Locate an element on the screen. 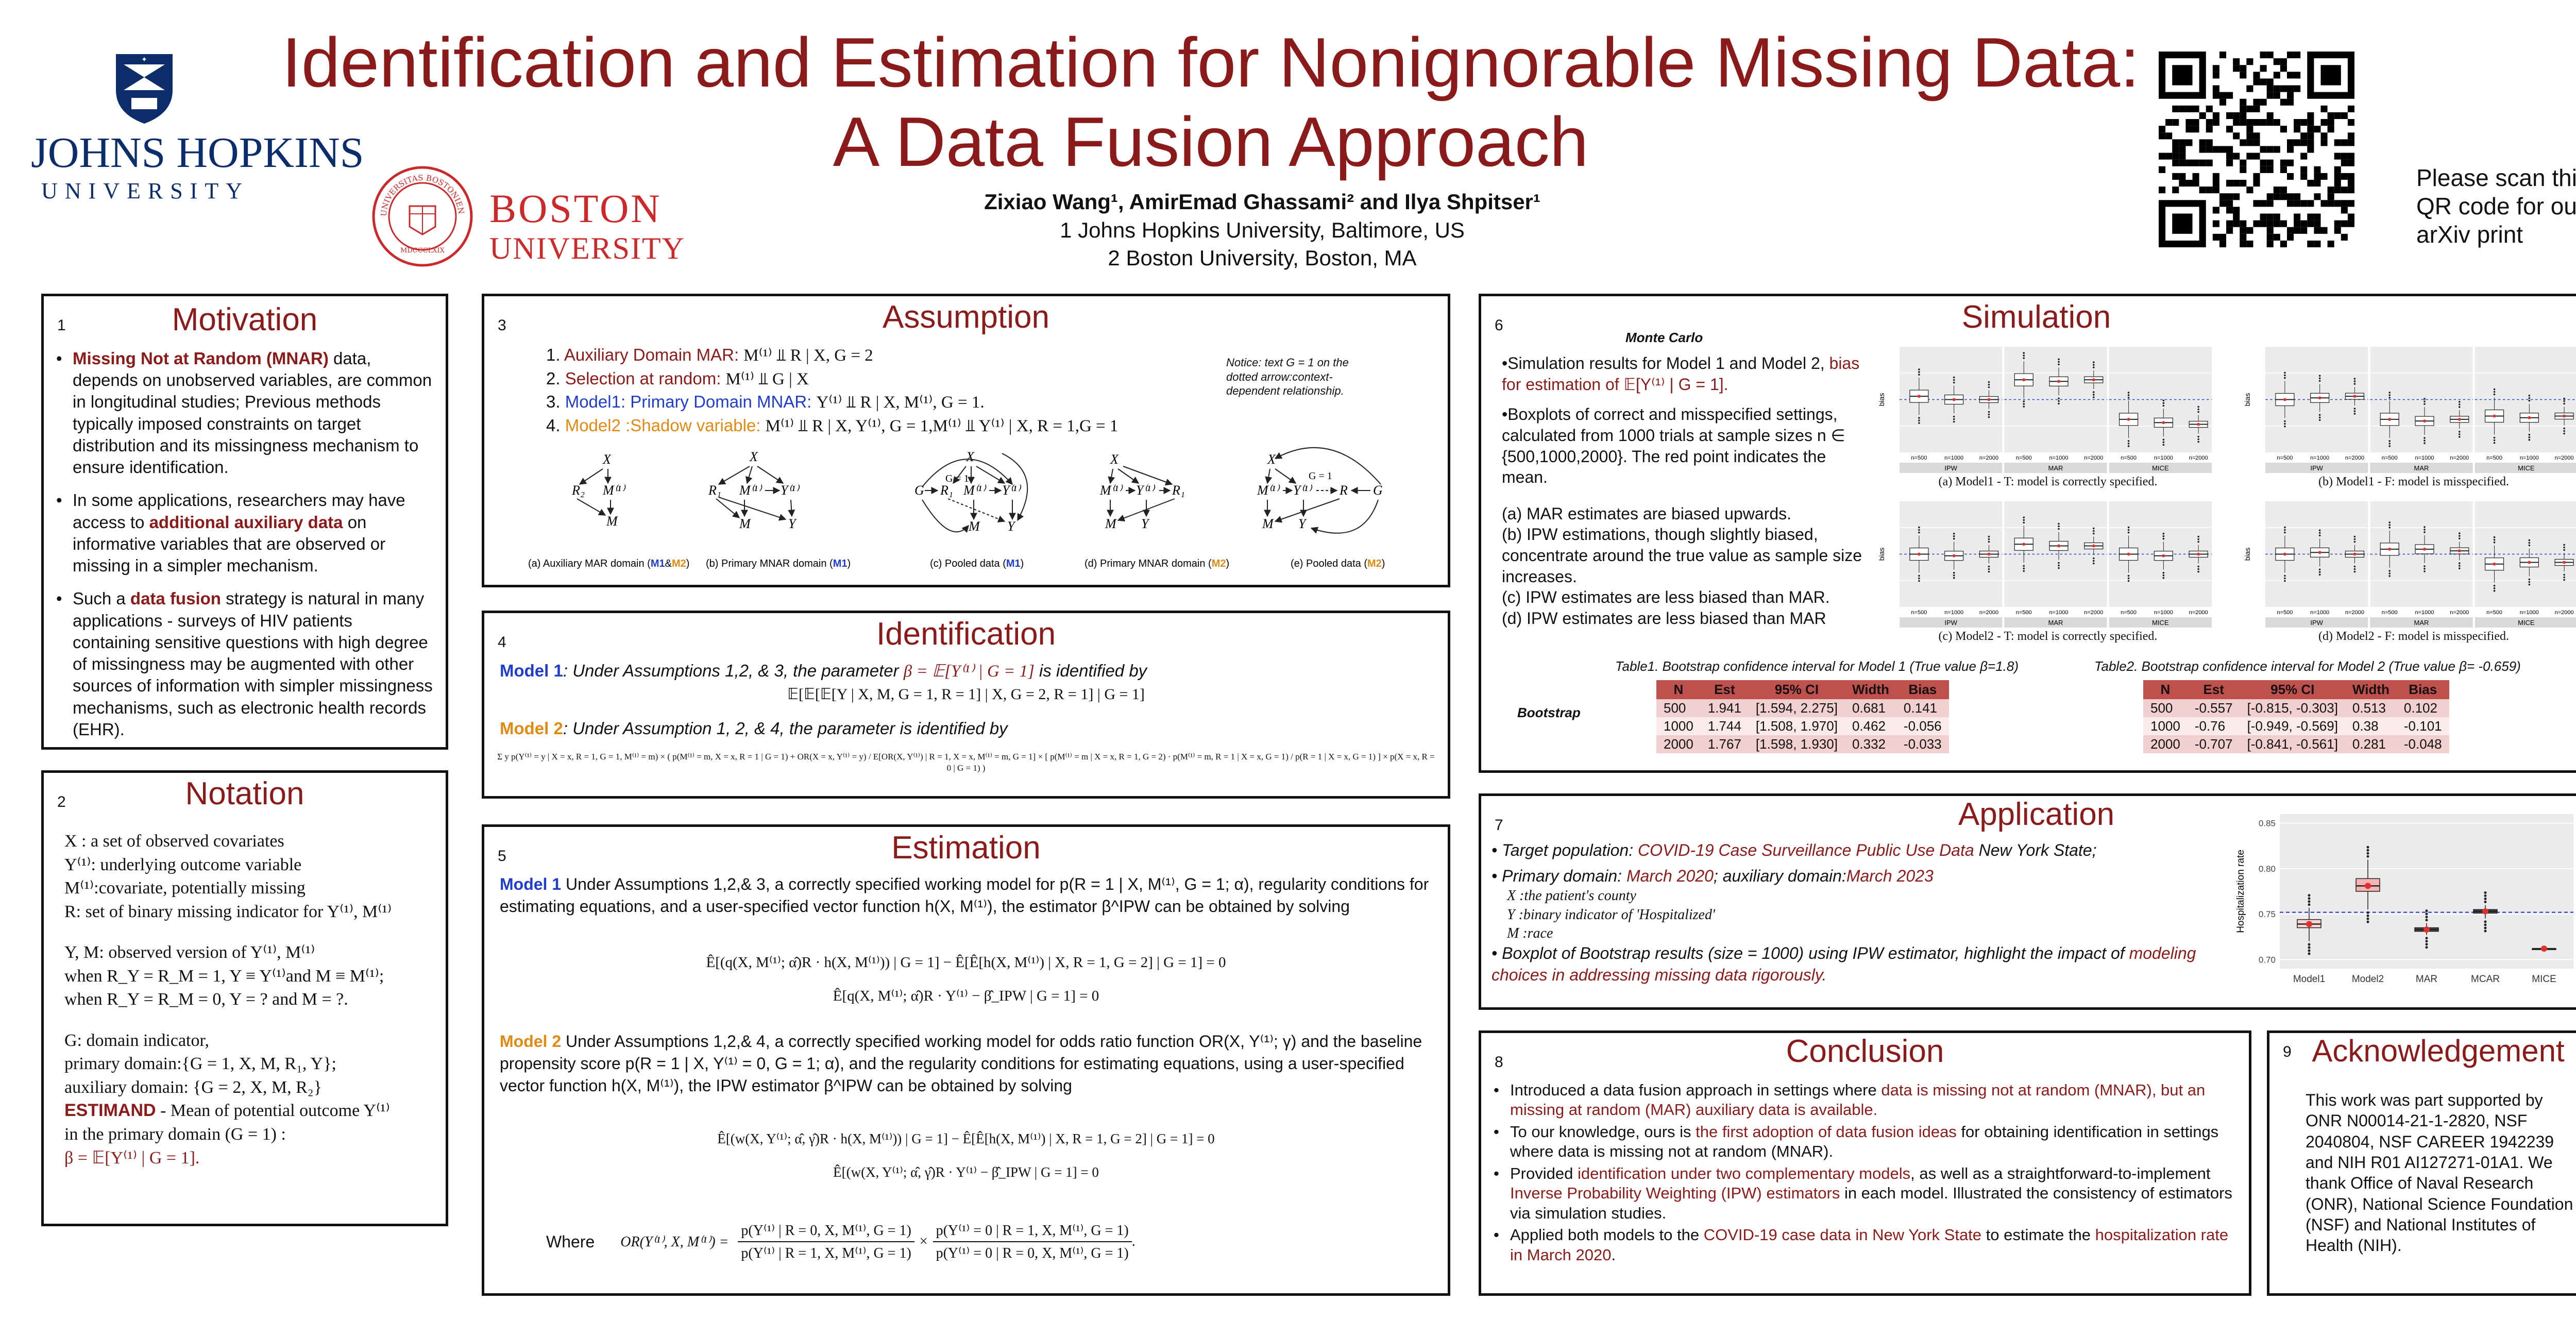 The image size is (2576, 1319). y-tick-label: 0.70 is located at coordinates (2267, 960).